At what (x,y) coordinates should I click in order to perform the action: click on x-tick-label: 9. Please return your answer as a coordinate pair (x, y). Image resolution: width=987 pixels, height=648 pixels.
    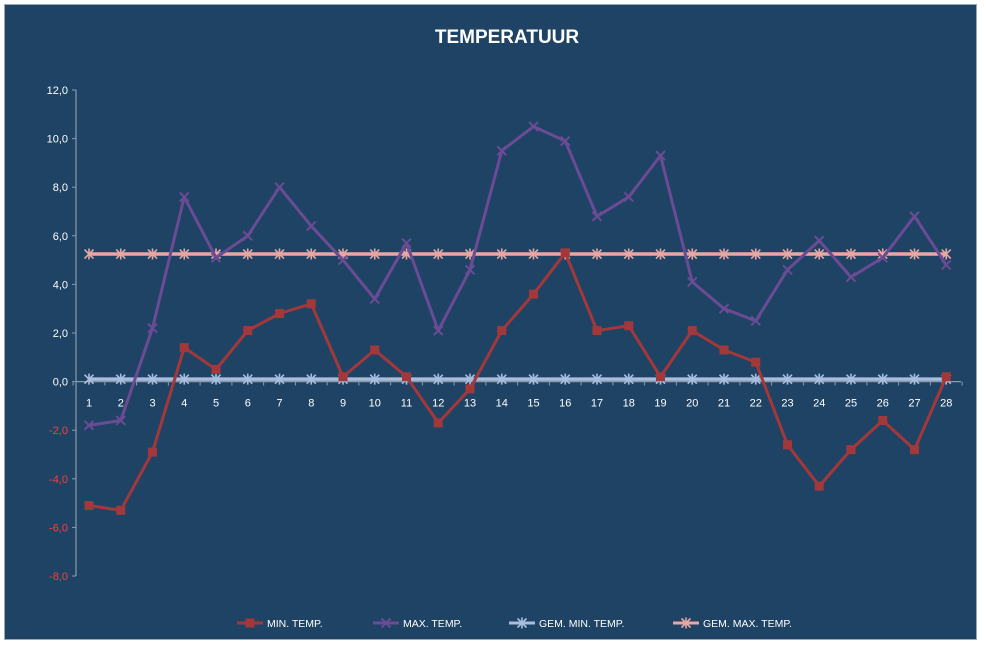
    Looking at the image, I should click on (343, 404).